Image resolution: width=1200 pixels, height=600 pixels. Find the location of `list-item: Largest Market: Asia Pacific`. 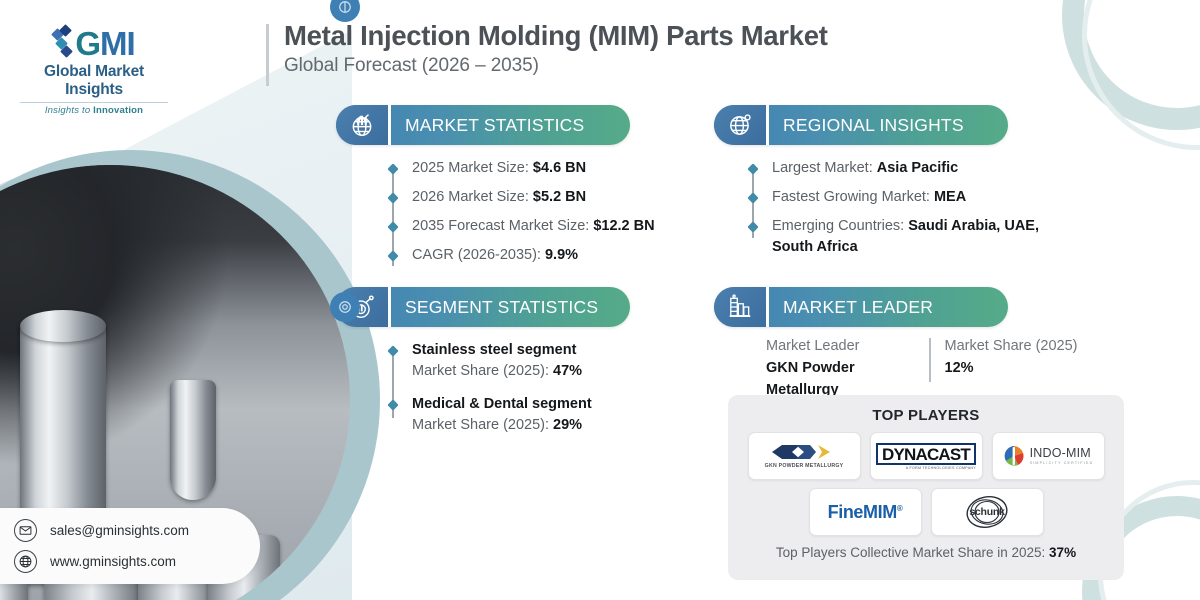

list-item: Largest Market: Asia Pacific is located at coordinates (911, 168).